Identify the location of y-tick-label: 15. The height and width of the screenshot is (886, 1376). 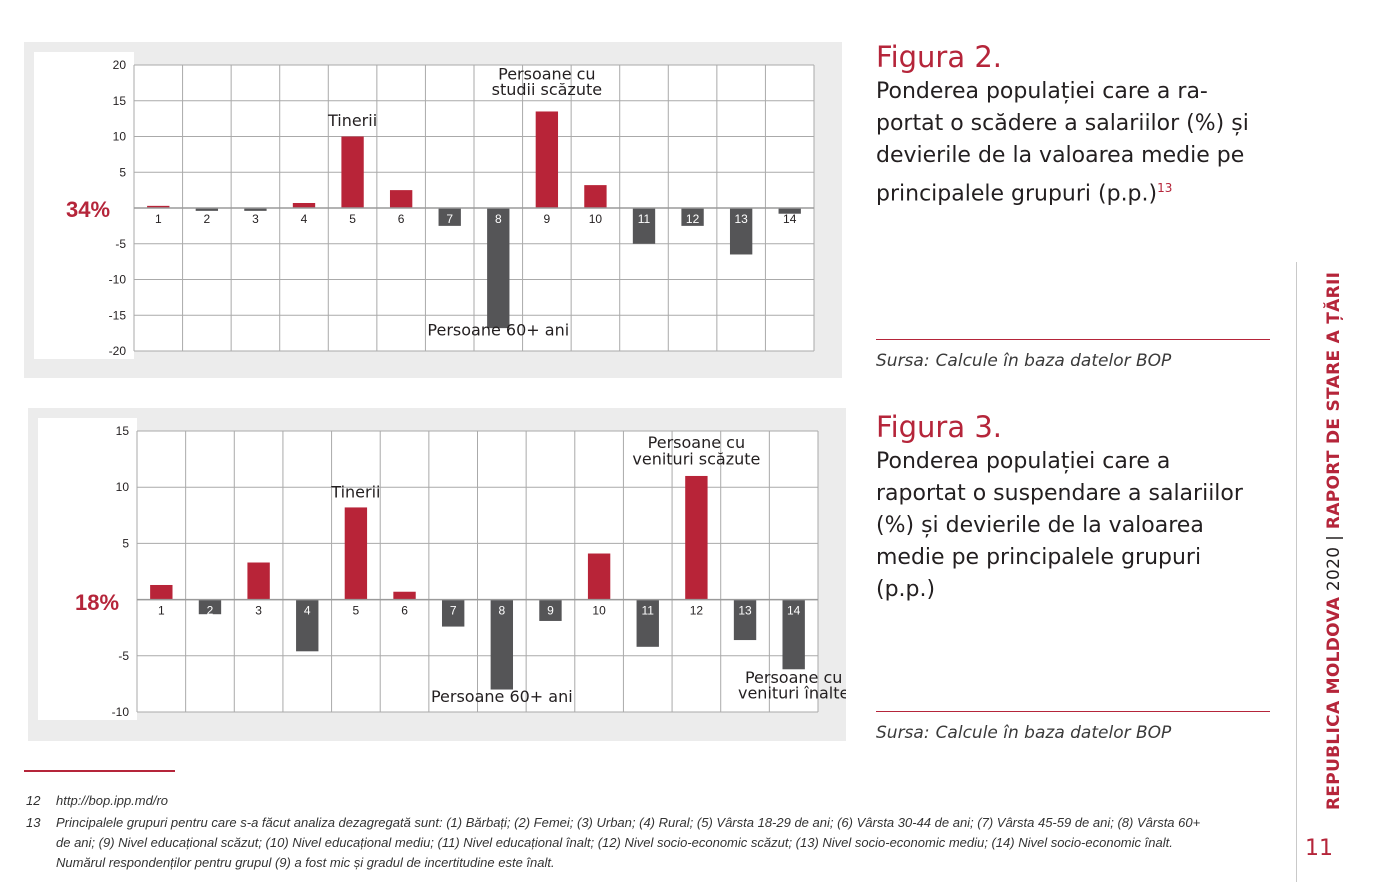
(123, 431).